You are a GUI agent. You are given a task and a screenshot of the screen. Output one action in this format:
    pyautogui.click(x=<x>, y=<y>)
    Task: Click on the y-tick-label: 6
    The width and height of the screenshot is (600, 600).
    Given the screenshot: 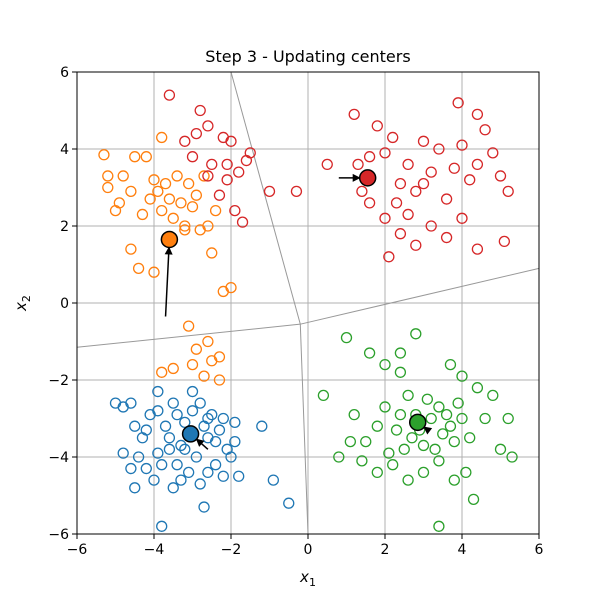 What is the action you would take?
    pyautogui.click(x=64, y=73)
    